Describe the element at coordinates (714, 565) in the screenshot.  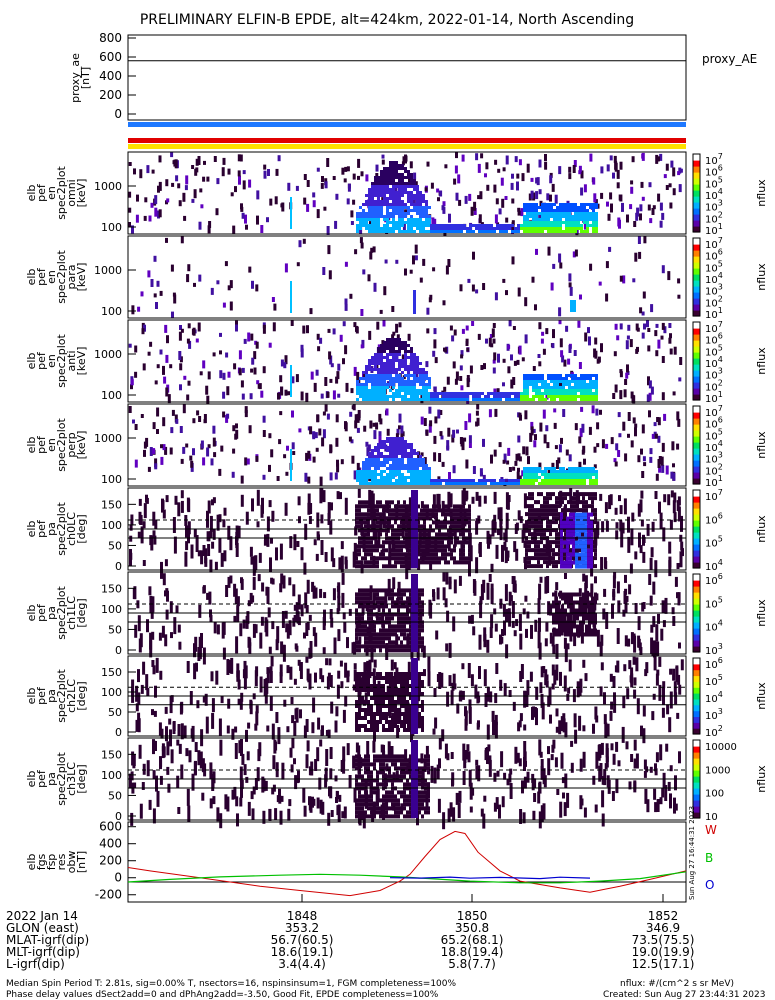
I see `tick-label: 104` at that location.